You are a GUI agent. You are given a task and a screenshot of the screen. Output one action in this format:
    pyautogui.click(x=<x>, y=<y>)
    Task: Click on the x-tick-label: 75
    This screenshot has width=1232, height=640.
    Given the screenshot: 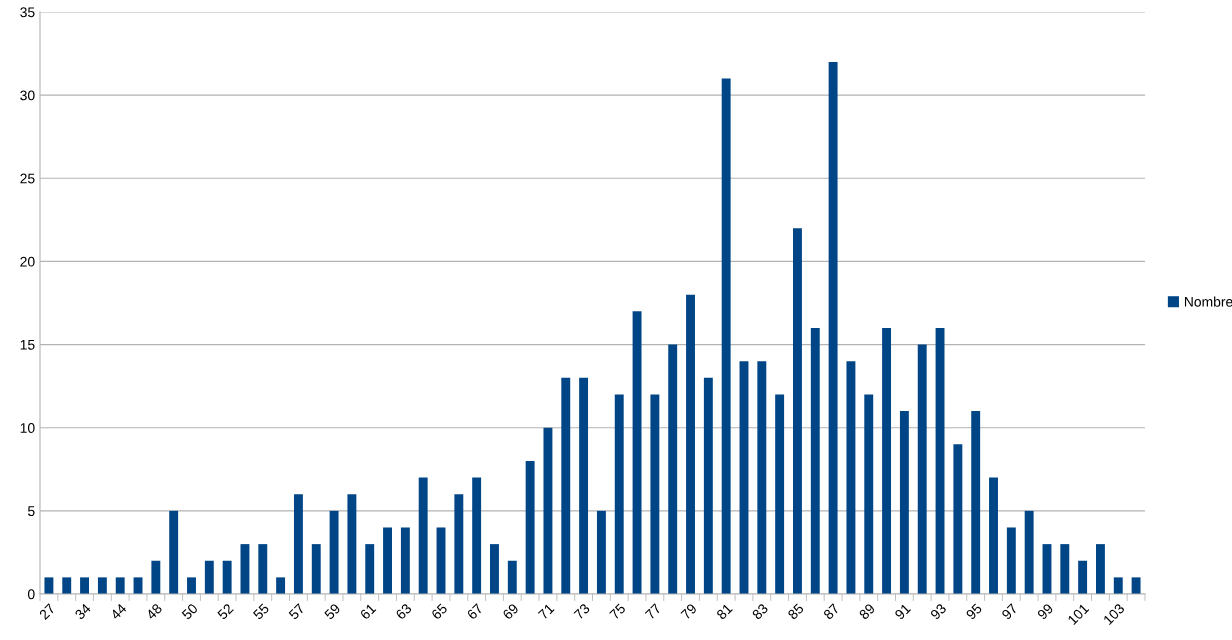 What is the action you would take?
    pyautogui.click(x=618, y=611)
    